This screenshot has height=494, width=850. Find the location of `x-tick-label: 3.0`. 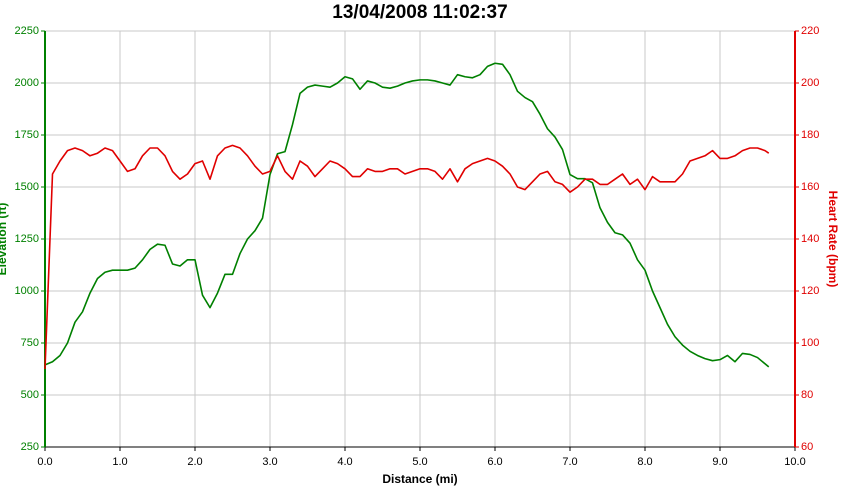

x-tick-label: 3.0 is located at coordinates (269, 462).